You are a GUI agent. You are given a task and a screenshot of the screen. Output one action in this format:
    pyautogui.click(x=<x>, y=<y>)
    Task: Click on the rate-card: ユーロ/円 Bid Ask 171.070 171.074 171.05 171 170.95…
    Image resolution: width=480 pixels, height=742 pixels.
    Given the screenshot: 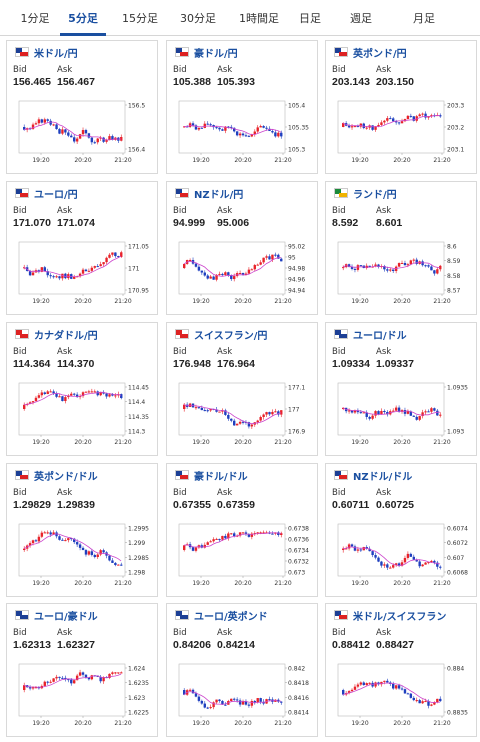 What is the action you would take?
    pyautogui.click(x=82, y=248)
    